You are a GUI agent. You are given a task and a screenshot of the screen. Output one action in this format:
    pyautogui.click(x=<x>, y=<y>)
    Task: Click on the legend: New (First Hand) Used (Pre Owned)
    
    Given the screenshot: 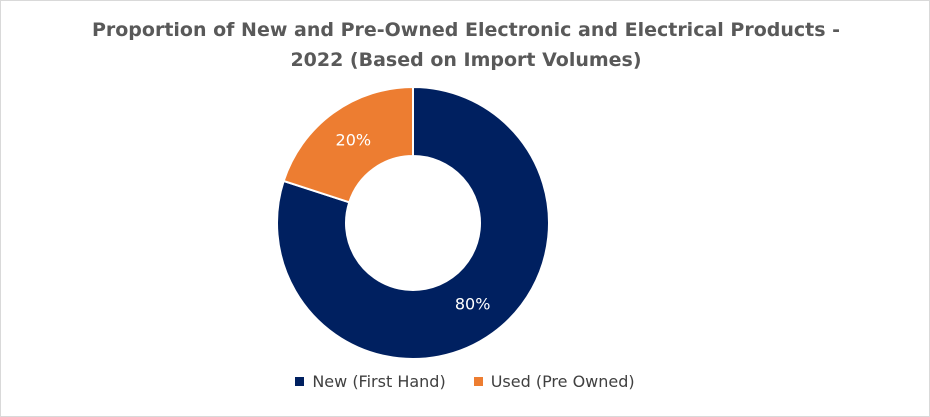 What is the action you would take?
    pyautogui.click(x=465, y=381)
    